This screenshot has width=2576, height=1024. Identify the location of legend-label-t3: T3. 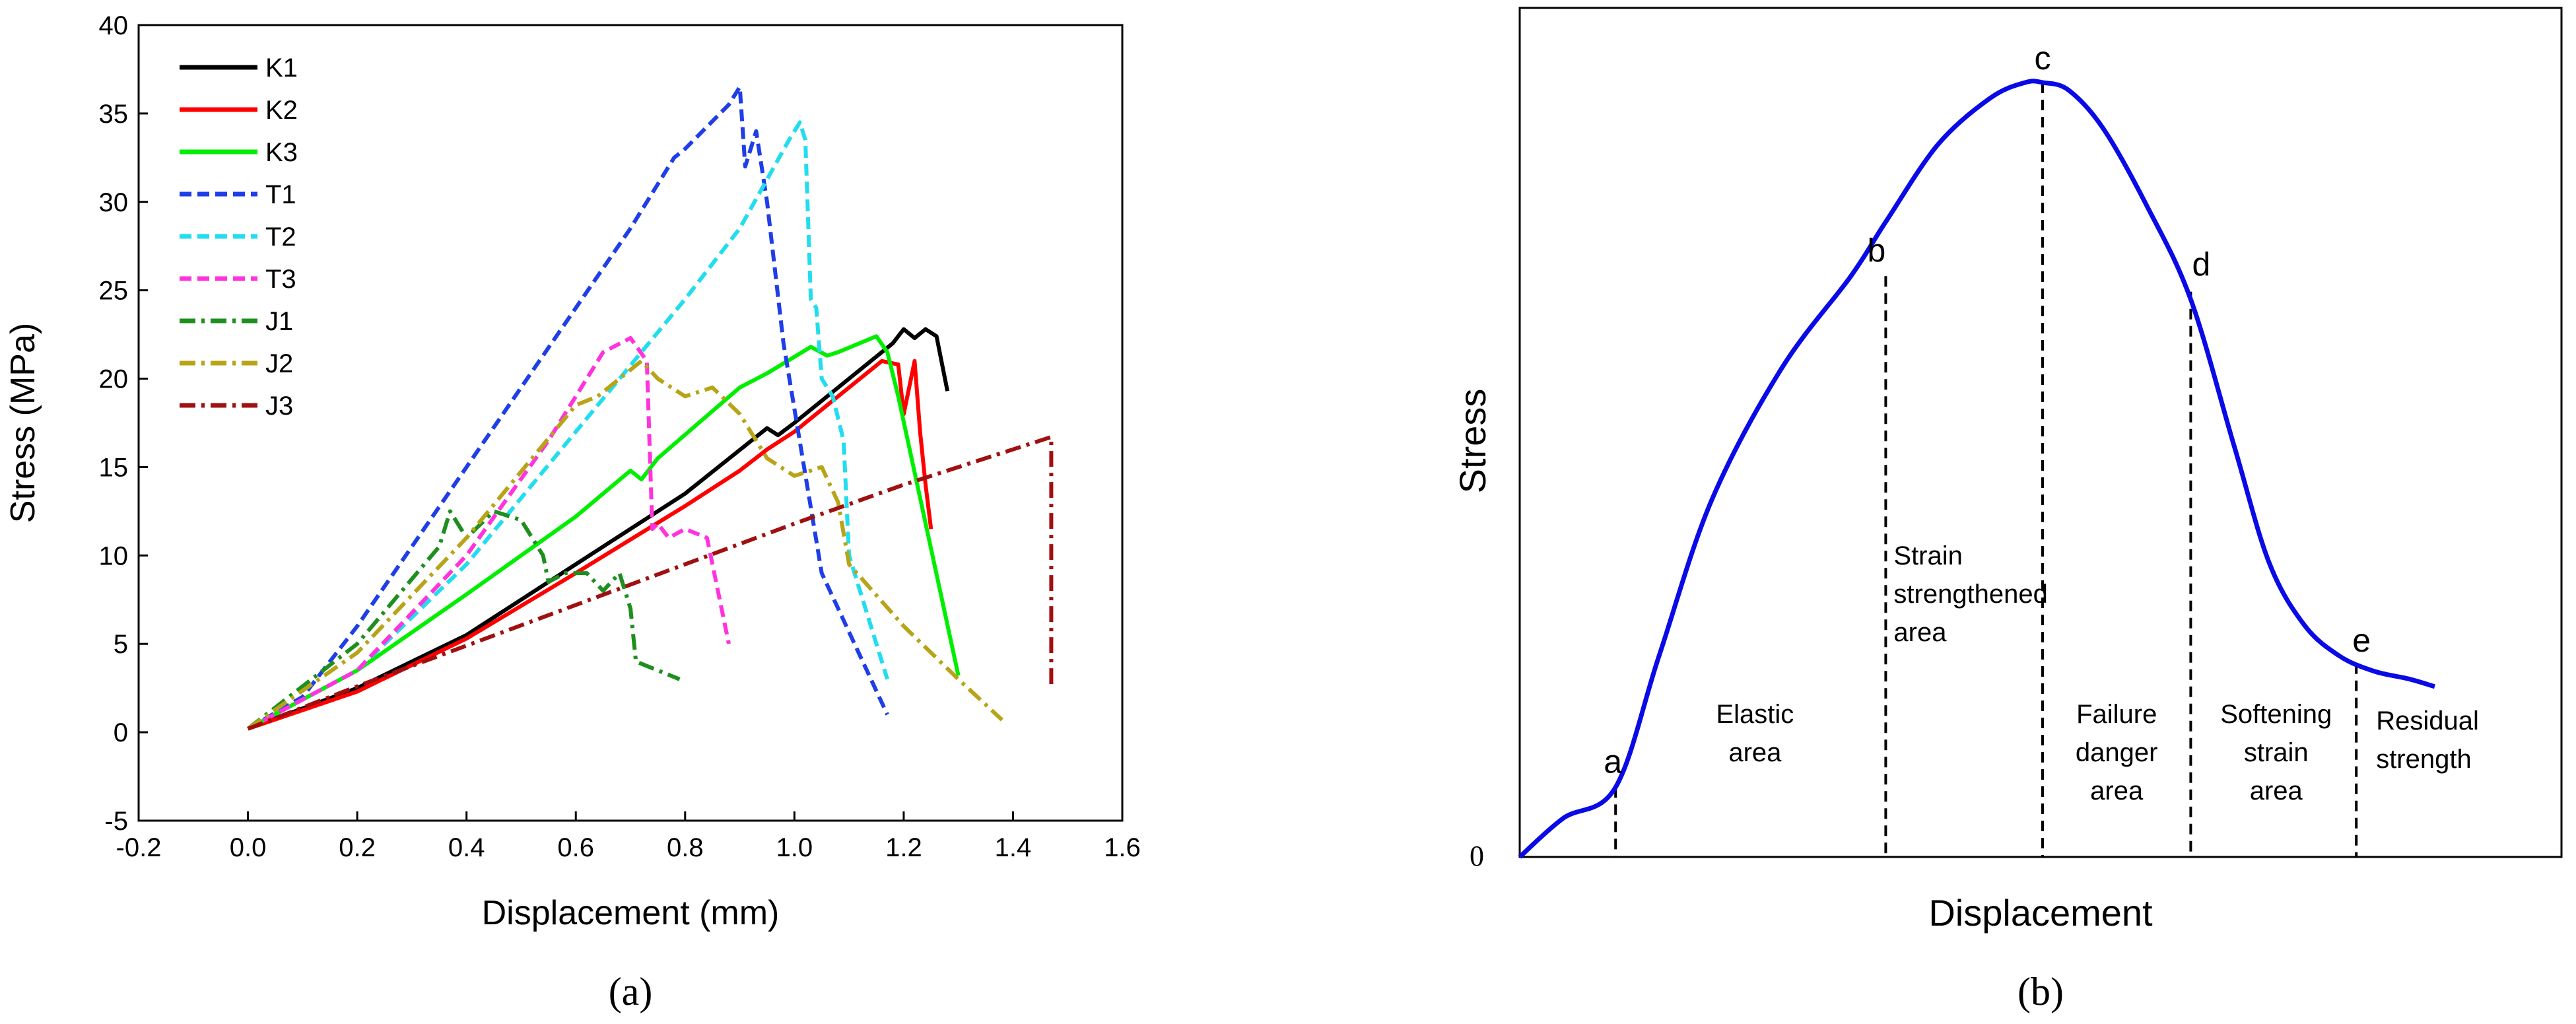
(280, 279).